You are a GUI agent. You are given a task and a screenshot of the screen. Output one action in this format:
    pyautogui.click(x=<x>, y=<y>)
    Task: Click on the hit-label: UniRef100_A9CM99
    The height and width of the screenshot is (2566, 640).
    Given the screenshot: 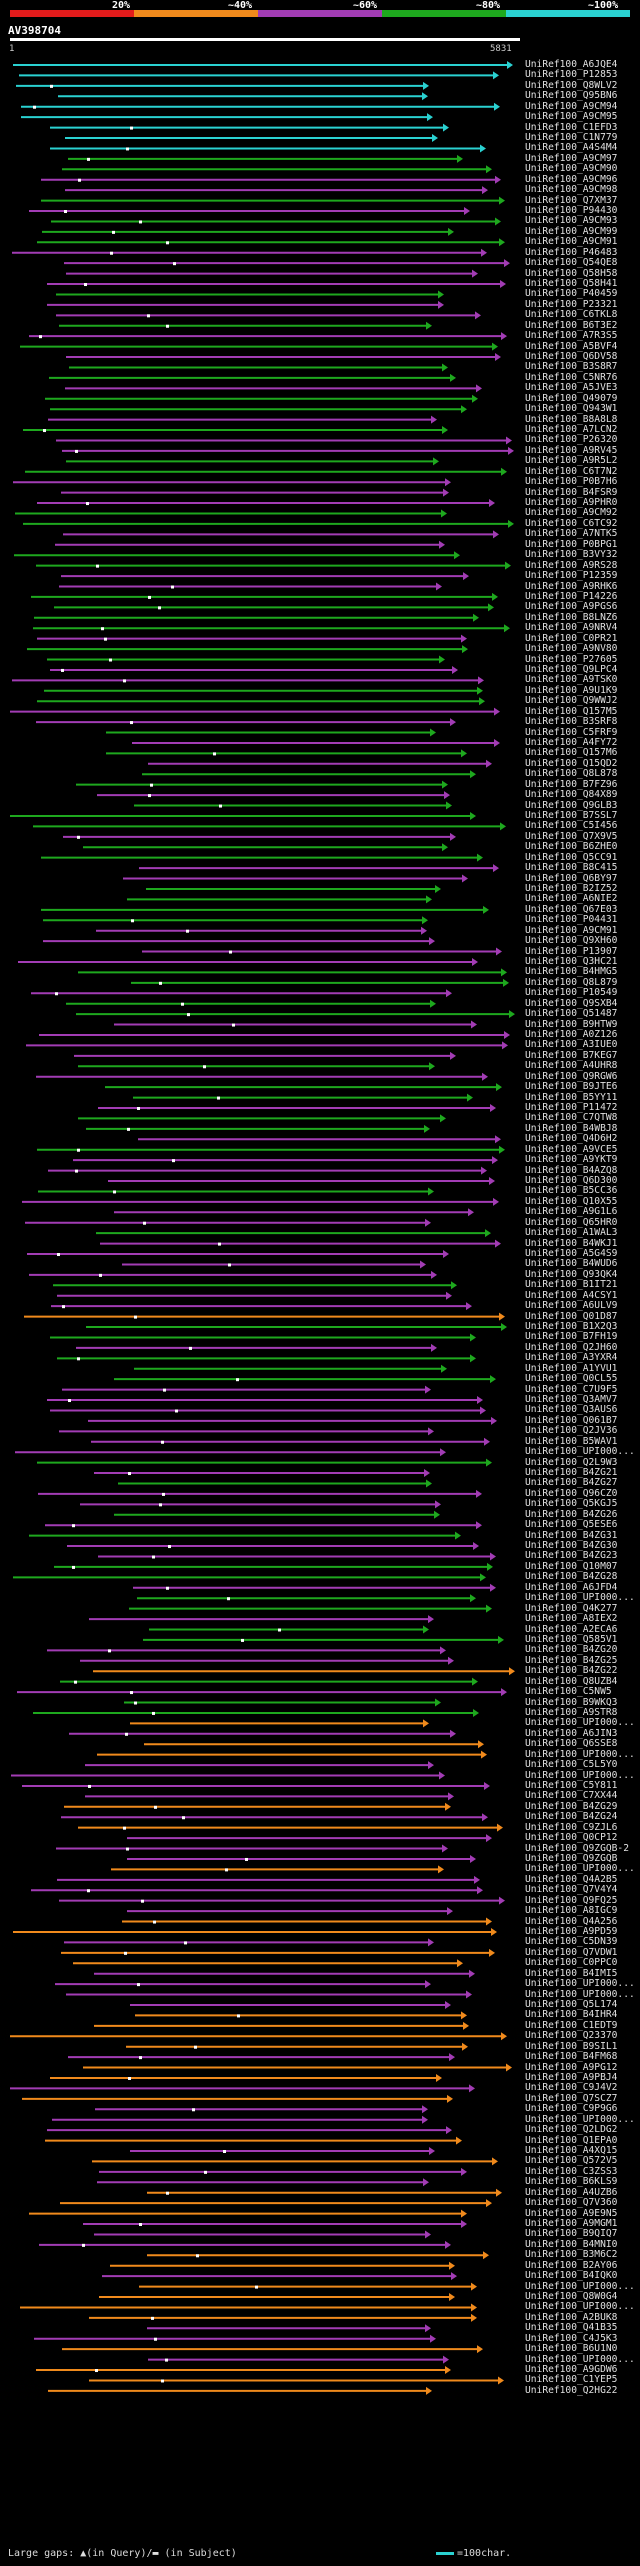 What is the action you would take?
    pyautogui.click(x=571, y=231)
    